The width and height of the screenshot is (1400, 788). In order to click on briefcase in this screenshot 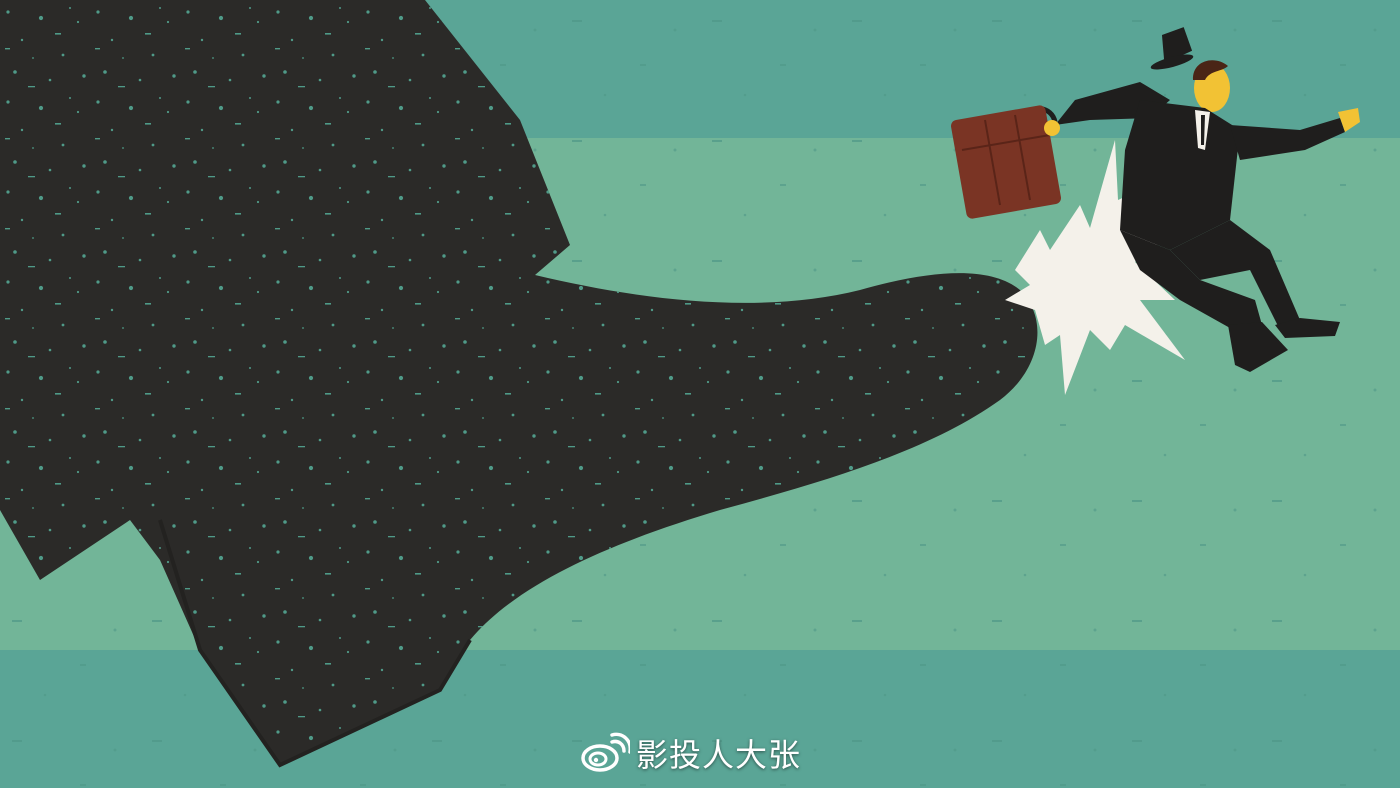, I will do `click(1006, 162)`.